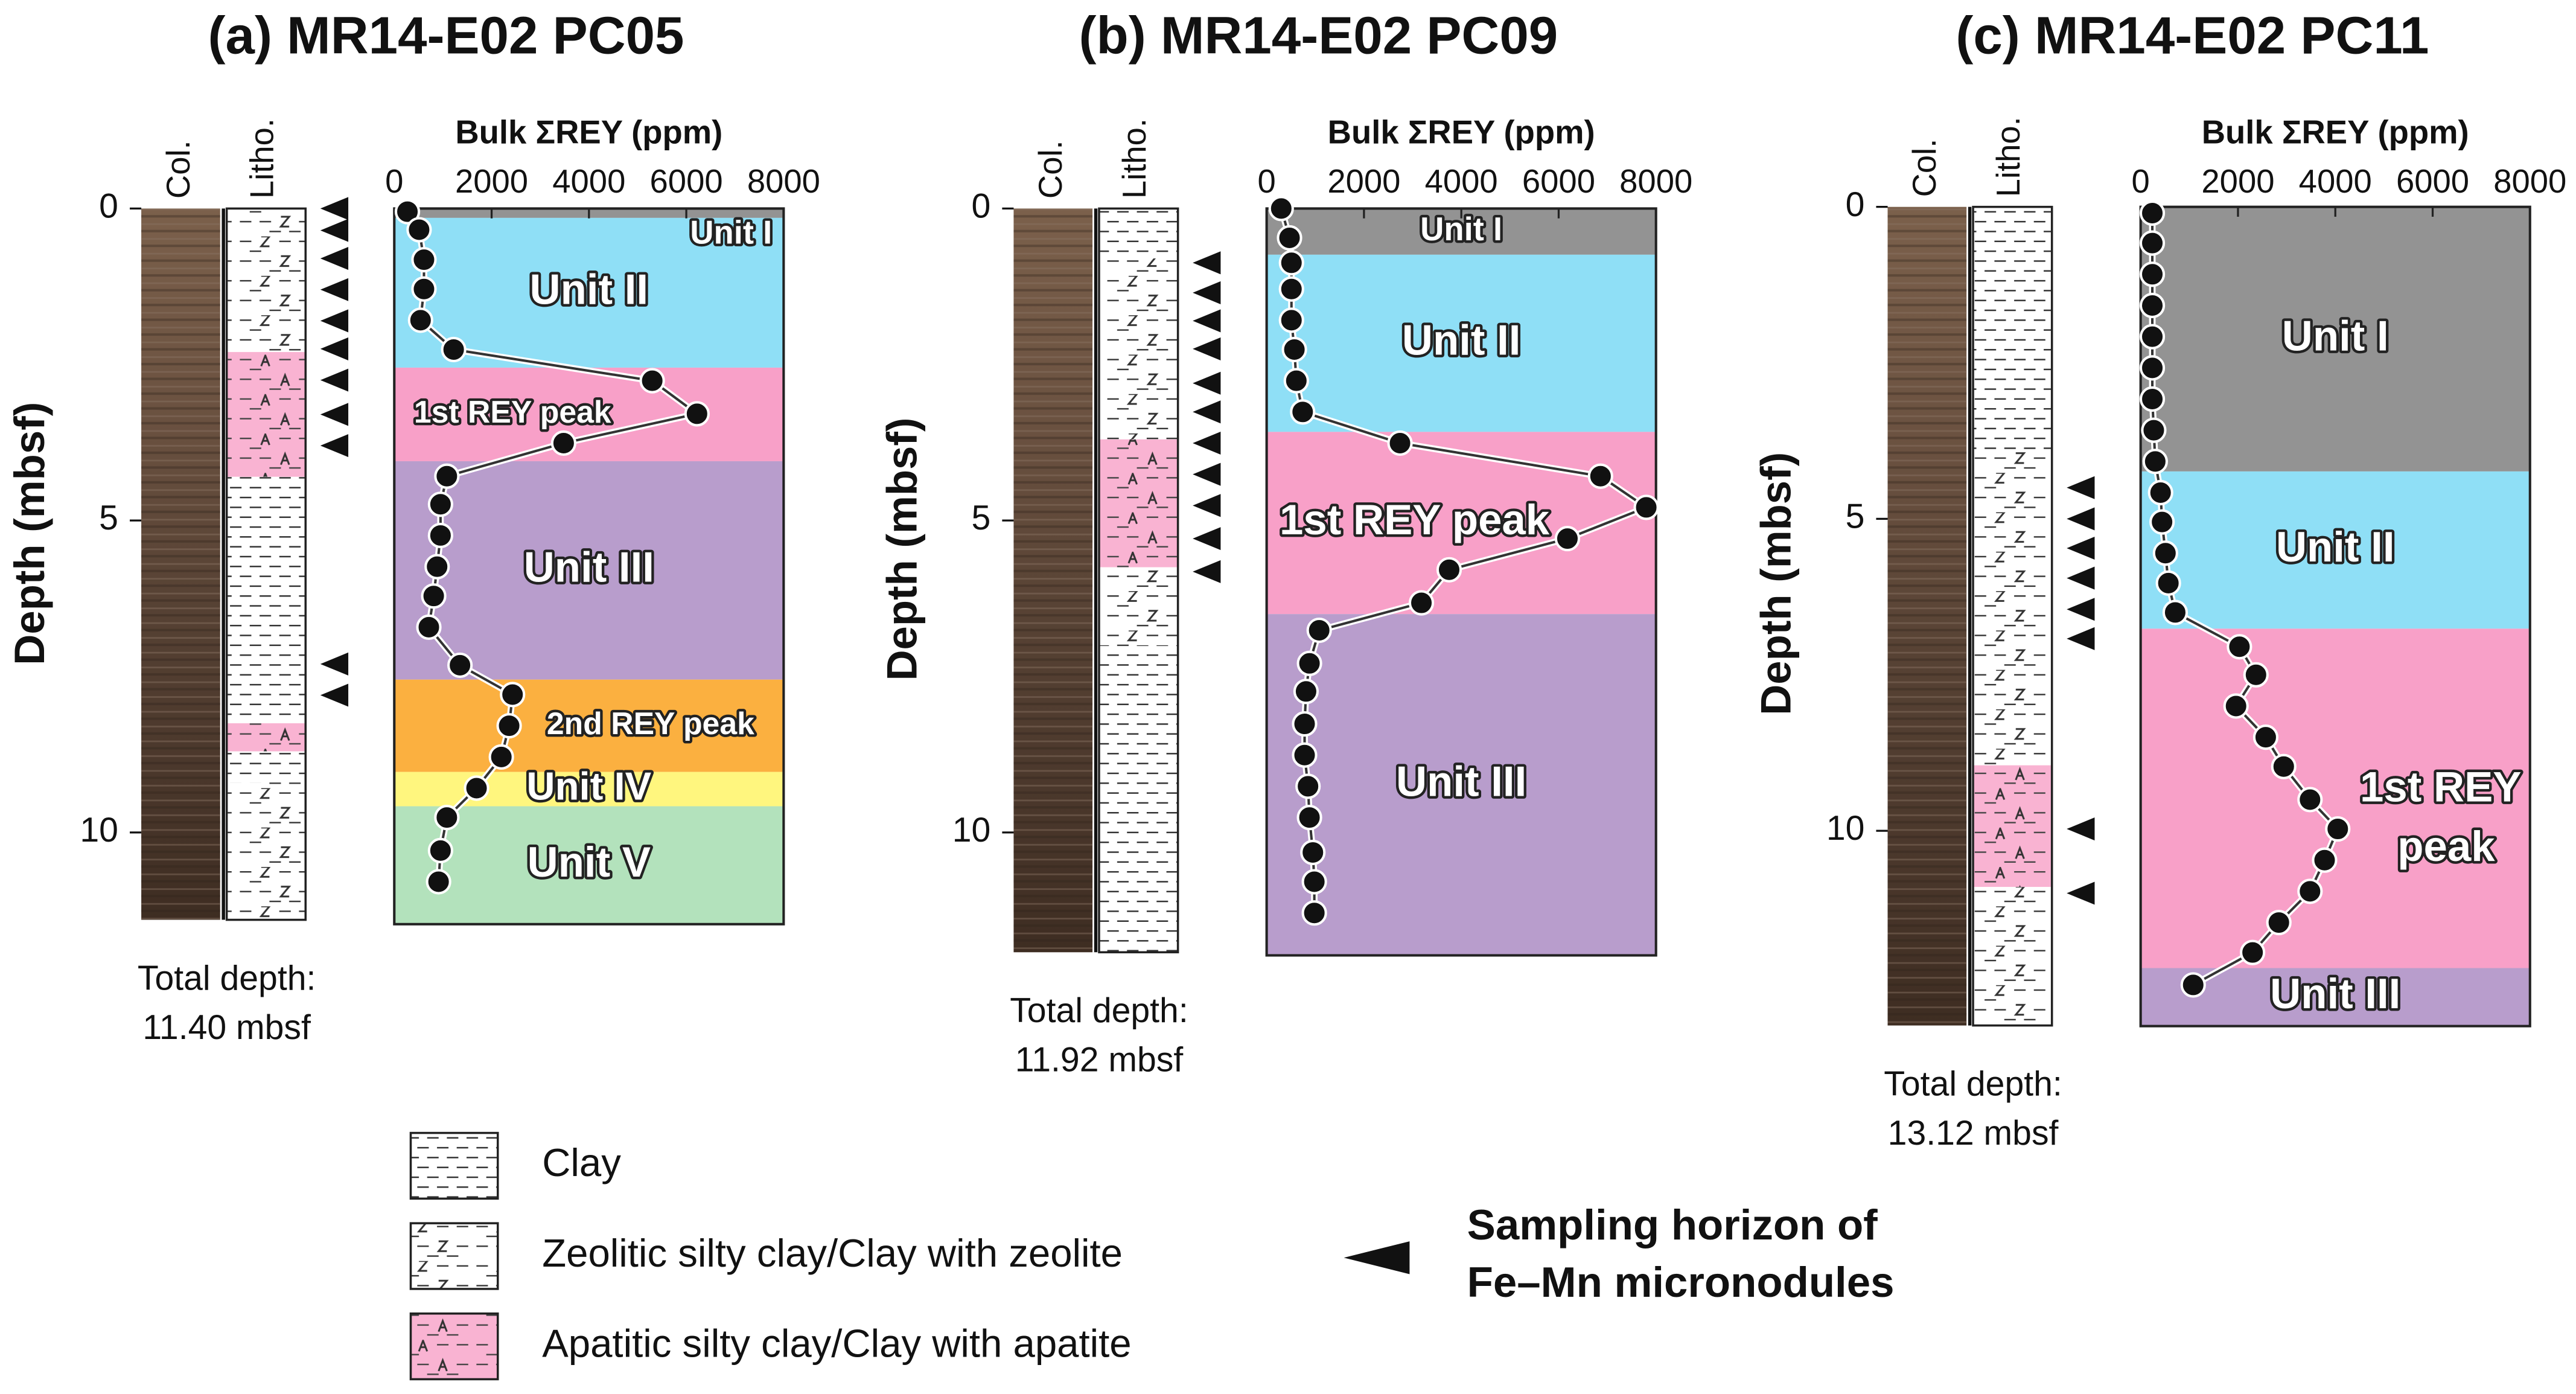  I want to click on x-tick-label: 8000, so click(2529, 181).